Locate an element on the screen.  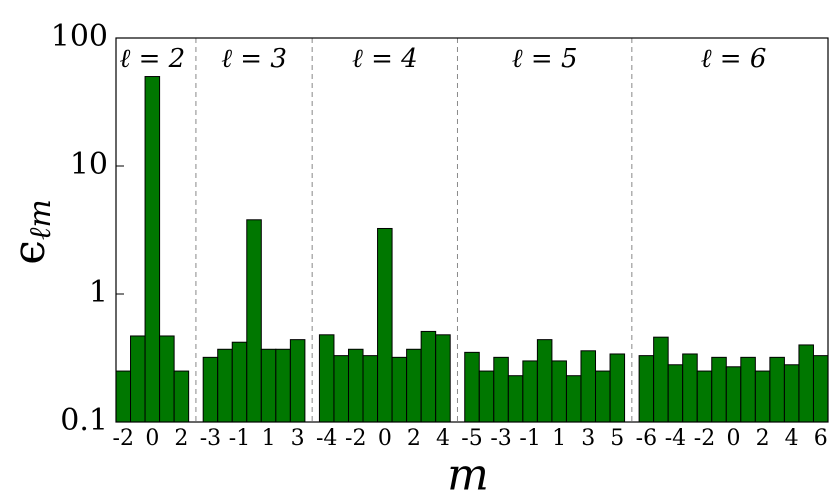
x-axis-label: m is located at coordinates (468, 474).